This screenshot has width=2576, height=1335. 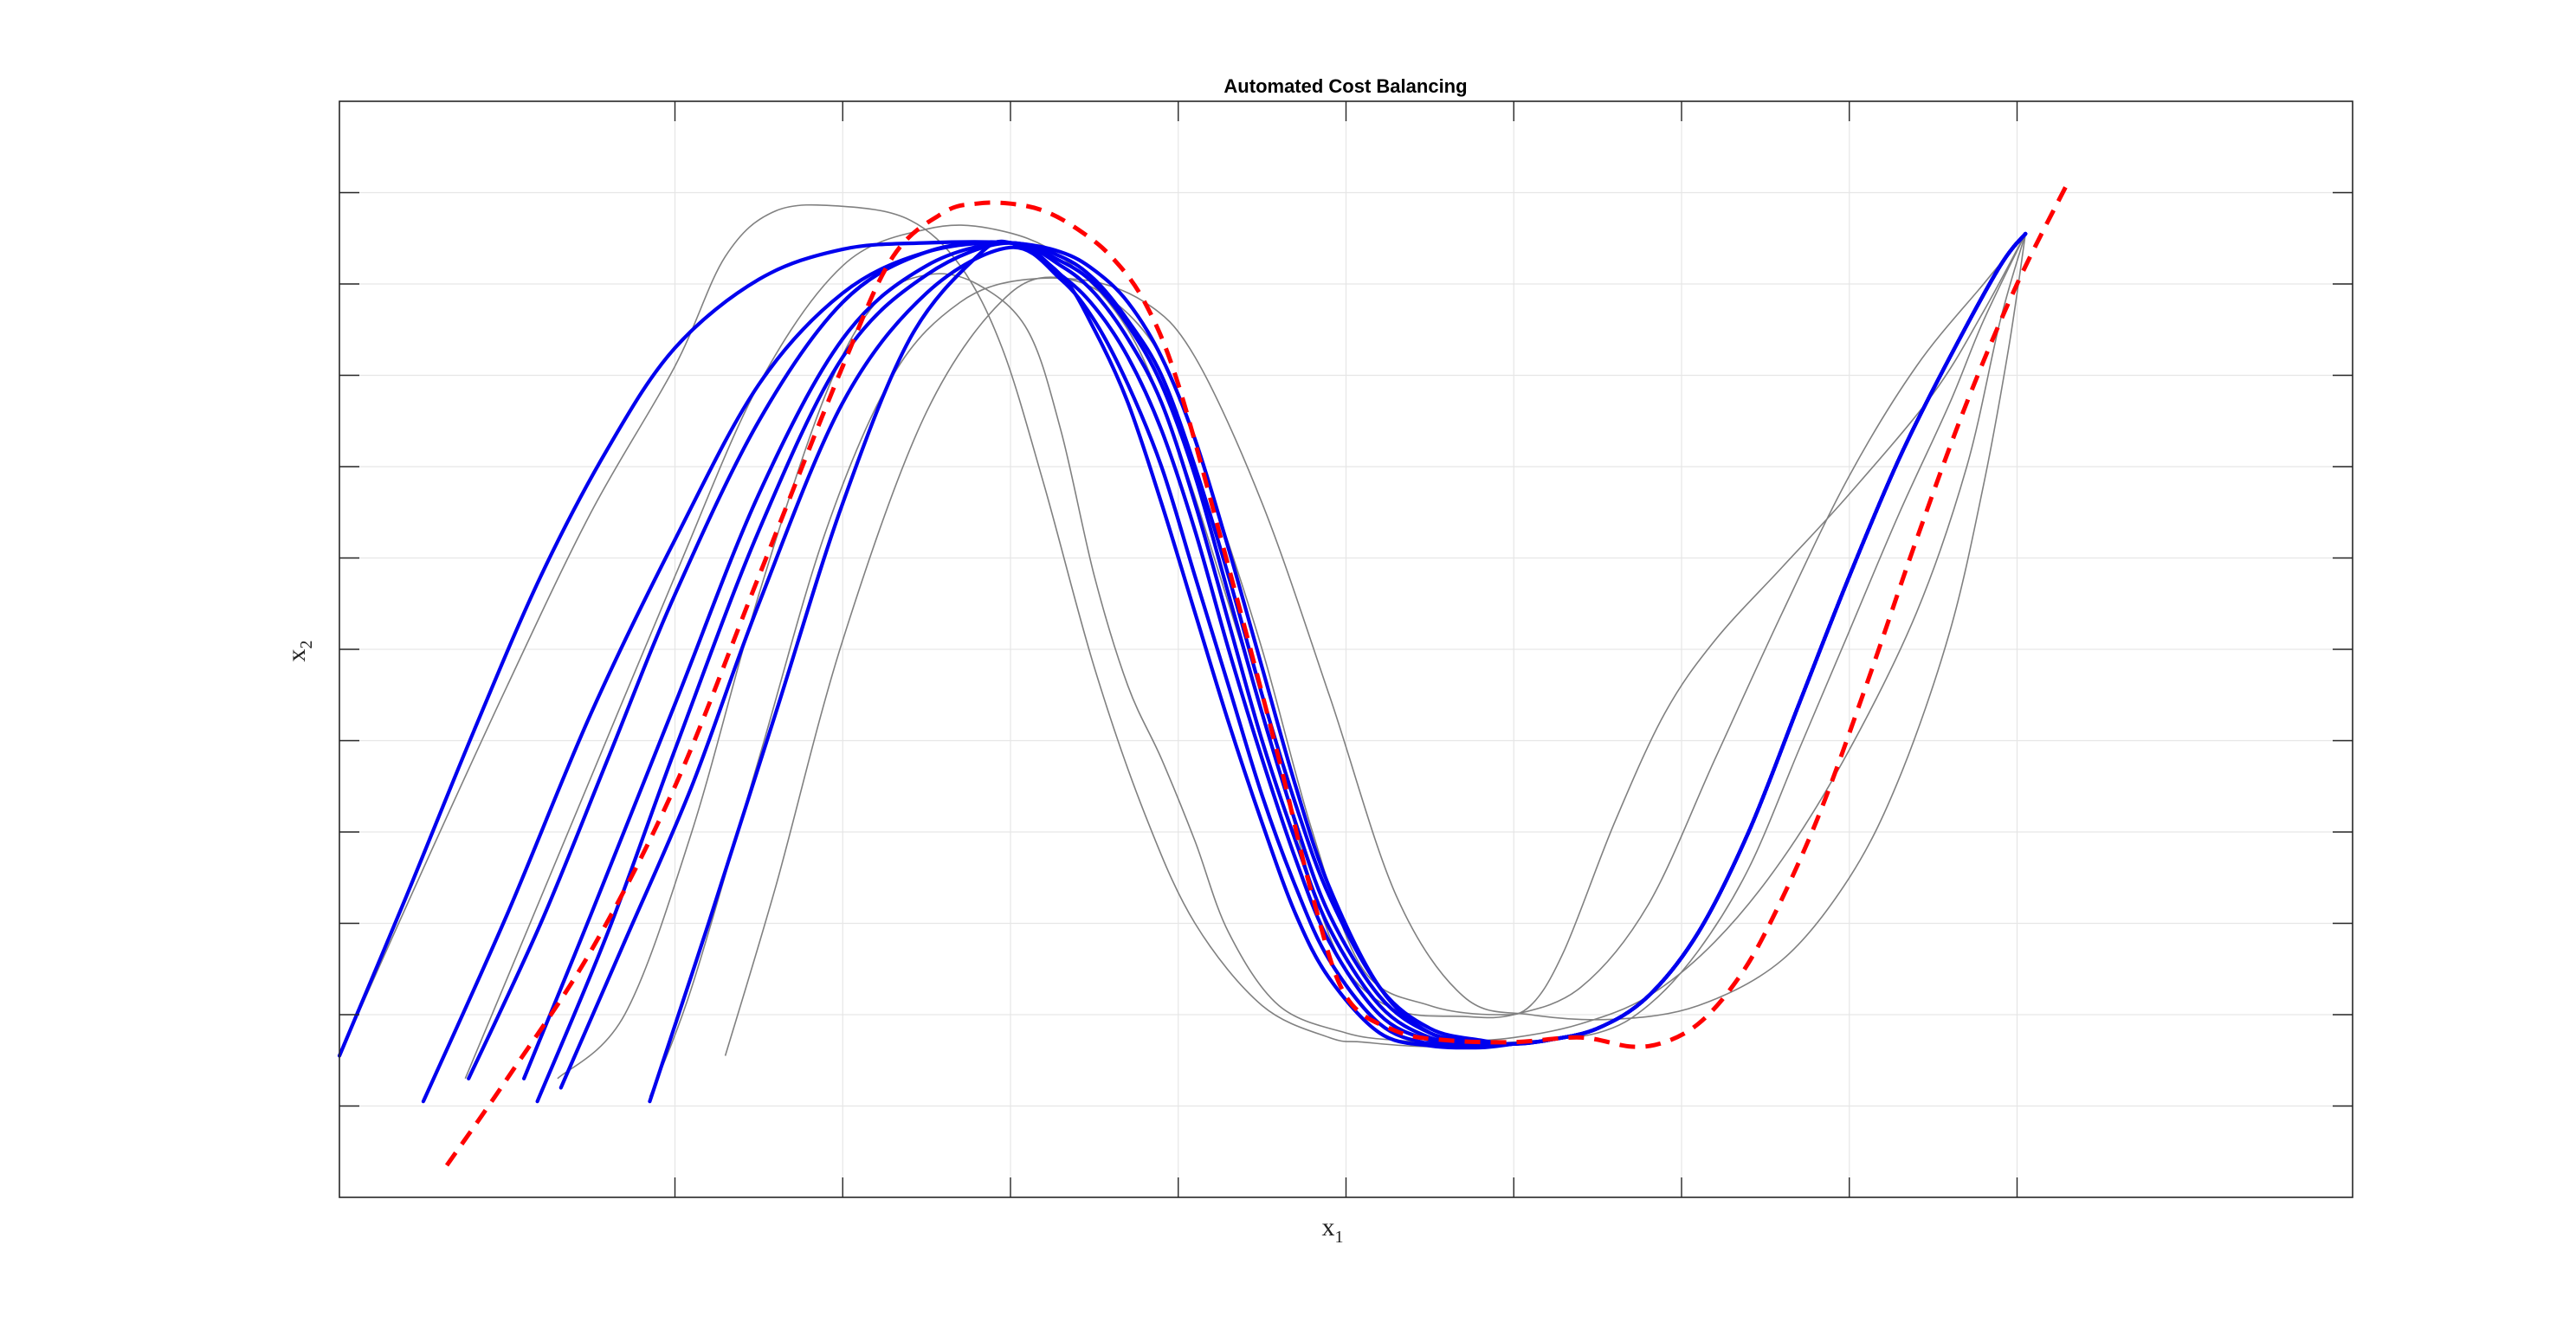 I want to click on x-axis-label-subscript: 1, so click(x=1339, y=1238).